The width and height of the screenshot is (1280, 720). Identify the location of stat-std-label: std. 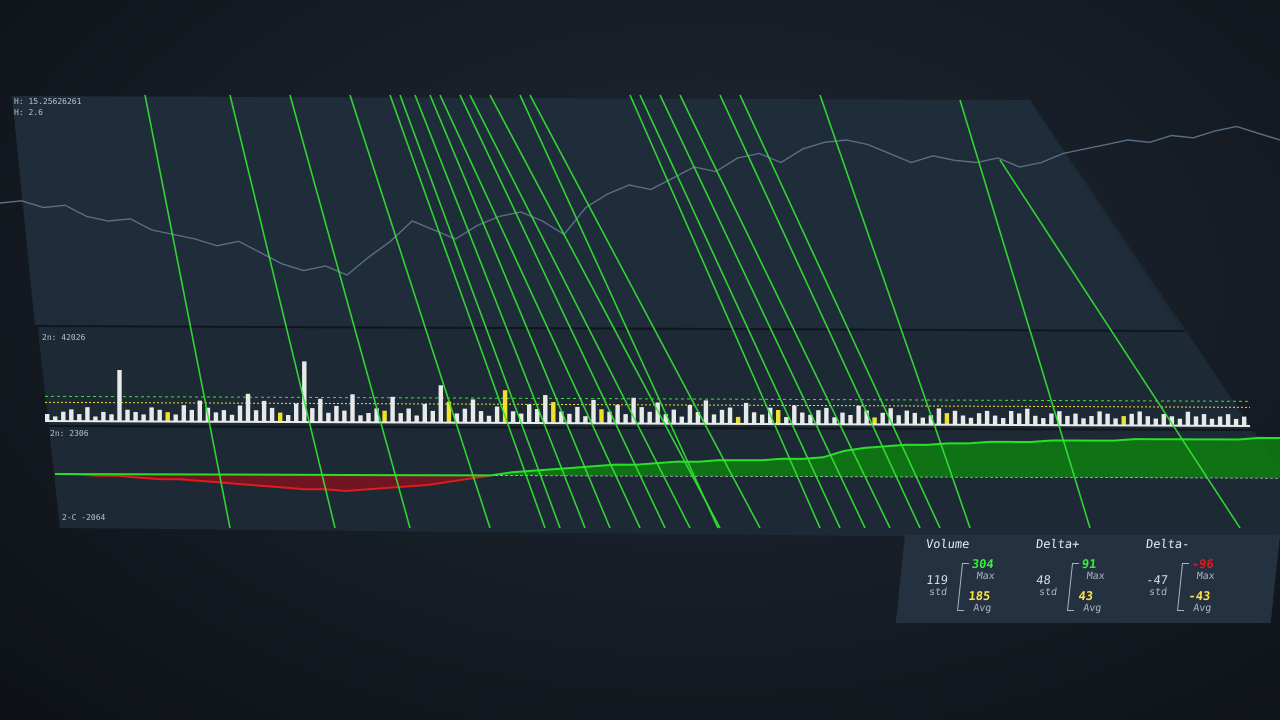
(938, 592).